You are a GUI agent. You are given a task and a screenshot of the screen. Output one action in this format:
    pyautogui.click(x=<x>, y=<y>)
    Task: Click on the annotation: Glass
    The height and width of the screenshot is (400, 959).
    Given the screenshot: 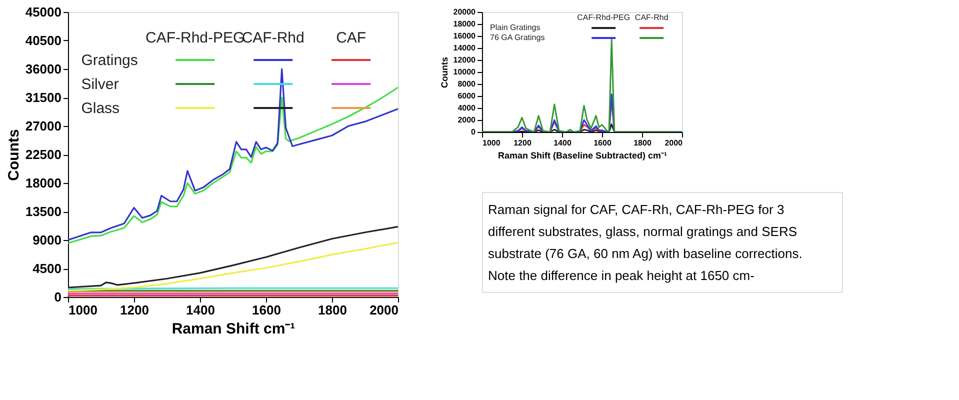 What is the action you would take?
    pyautogui.click(x=100, y=108)
    